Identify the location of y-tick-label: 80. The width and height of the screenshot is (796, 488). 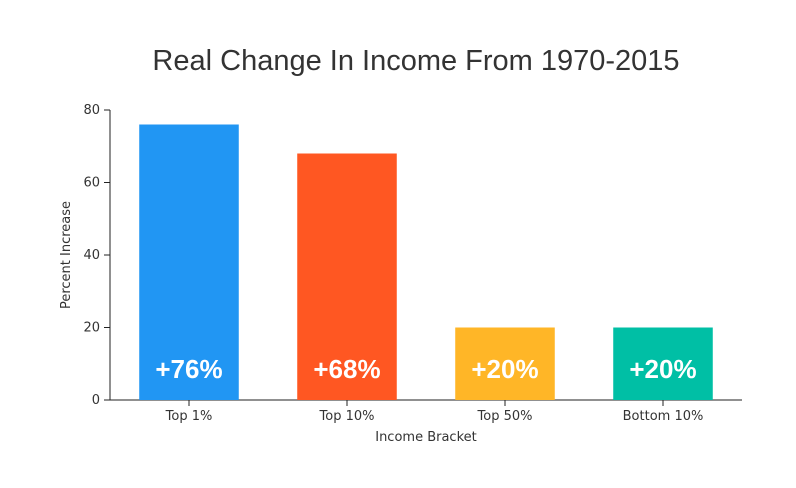
(91, 110).